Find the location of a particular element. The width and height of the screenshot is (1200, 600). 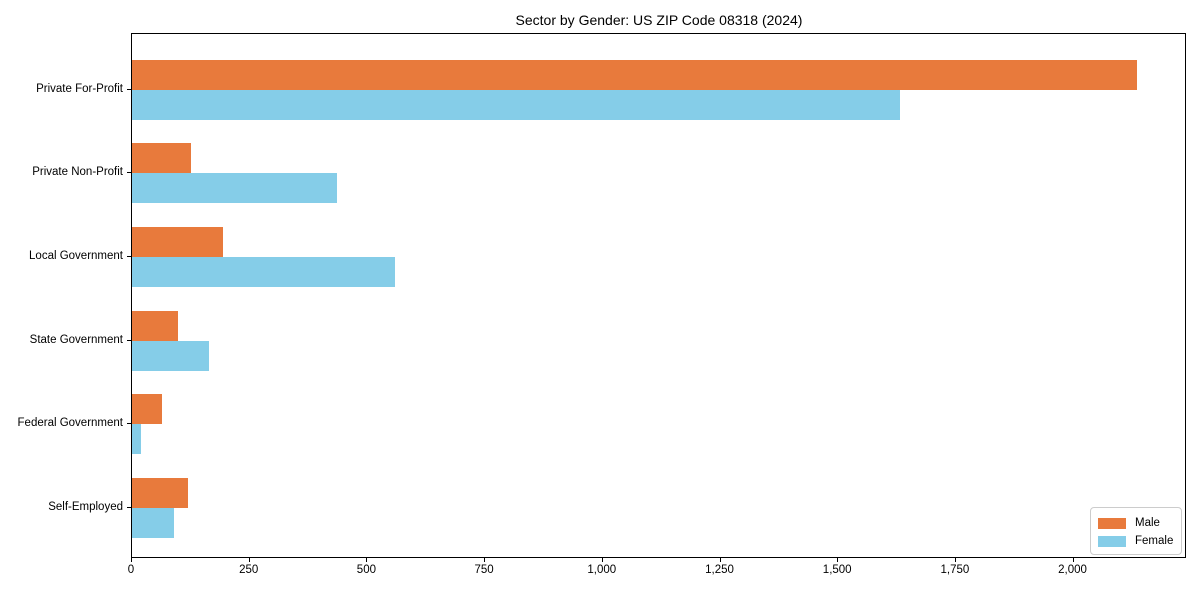

bar-female-self-employed is located at coordinates (153, 523).